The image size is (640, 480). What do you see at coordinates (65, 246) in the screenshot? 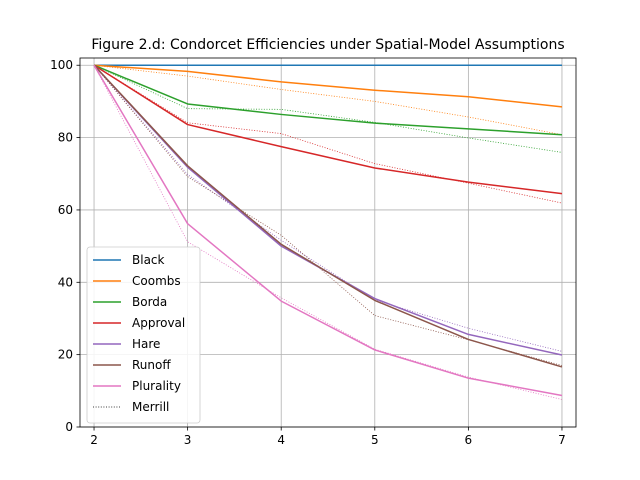
I see `y-axis: 0 20 40 60 80 100` at bounding box center [65, 246].